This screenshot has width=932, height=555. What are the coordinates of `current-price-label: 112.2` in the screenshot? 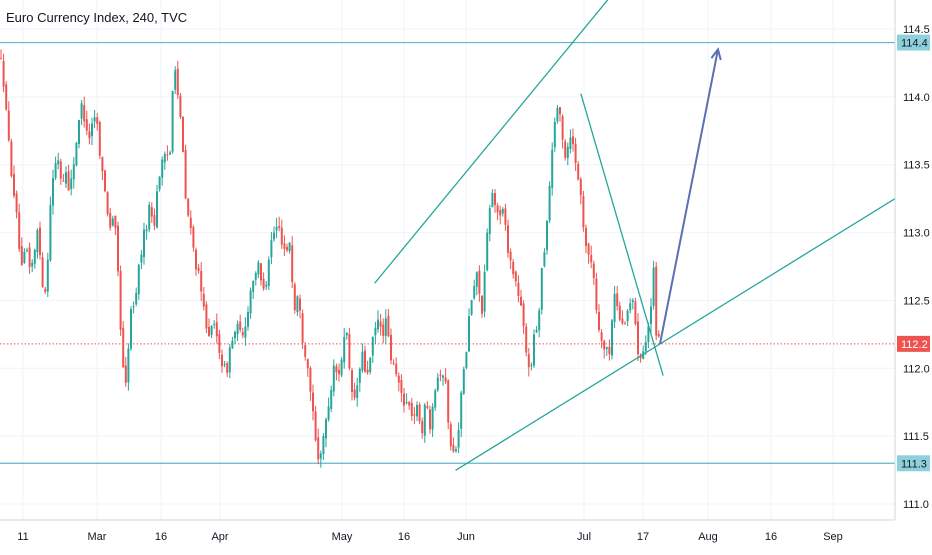 It's located at (914, 345).